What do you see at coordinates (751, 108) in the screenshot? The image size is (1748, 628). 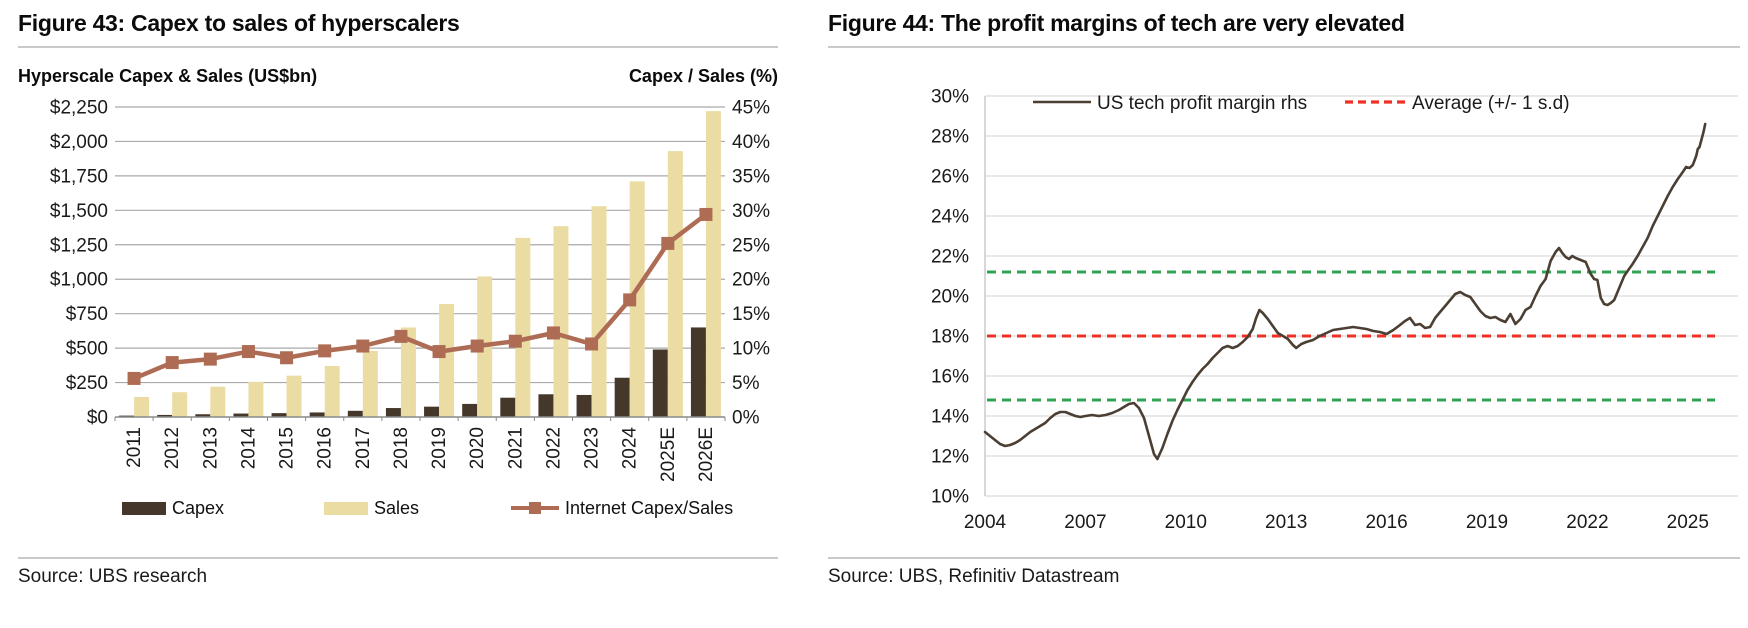 I see `svg-text: 45%` at bounding box center [751, 108].